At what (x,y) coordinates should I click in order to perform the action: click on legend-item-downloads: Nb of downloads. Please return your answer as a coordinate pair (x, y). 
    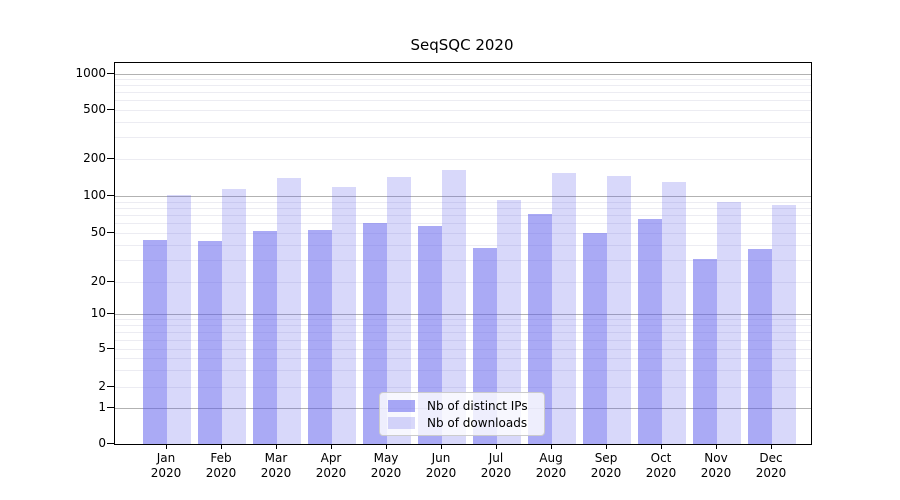
    Looking at the image, I should click on (462, 423).